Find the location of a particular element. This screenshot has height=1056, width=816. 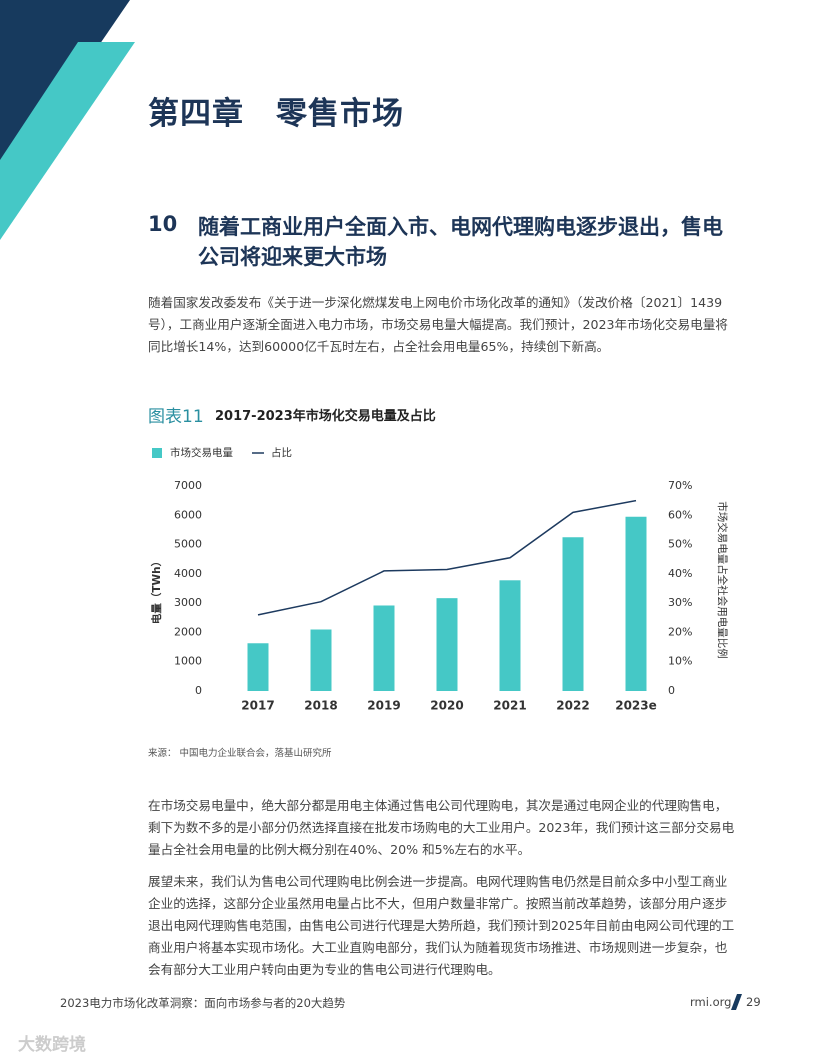

chapter-title: 第四章 零售市场 is located at coordinates (276, 114).